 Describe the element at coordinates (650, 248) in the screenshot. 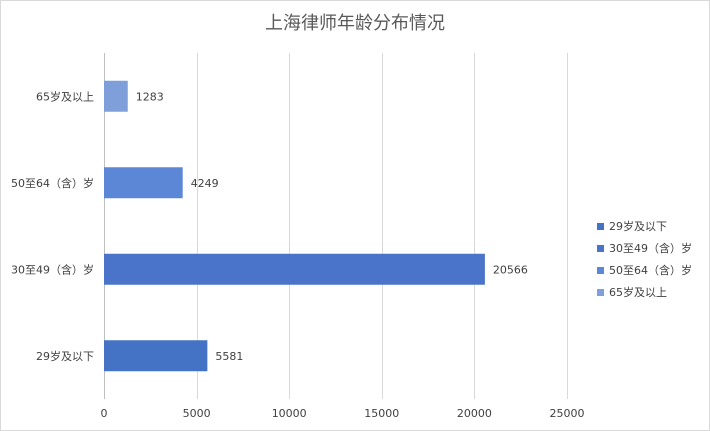

I see `legend-entry: 30至49（含）岁` at that location.